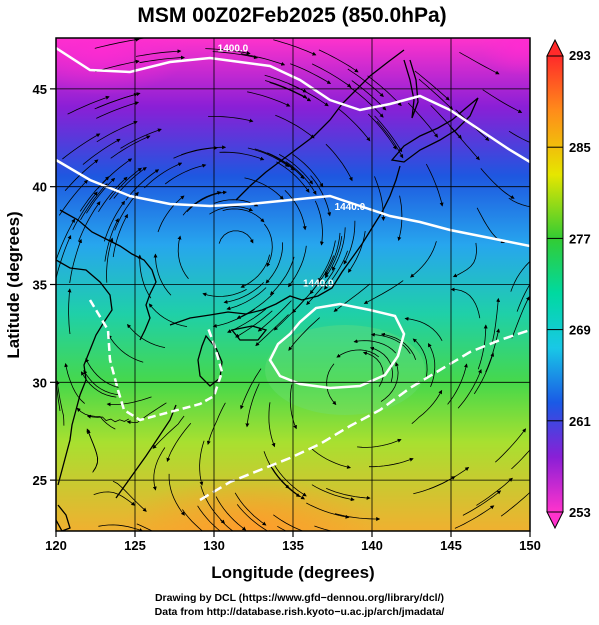 This screenshot has height=625, width=599. I want to click on coast-ryukyu, so click(146, 451).